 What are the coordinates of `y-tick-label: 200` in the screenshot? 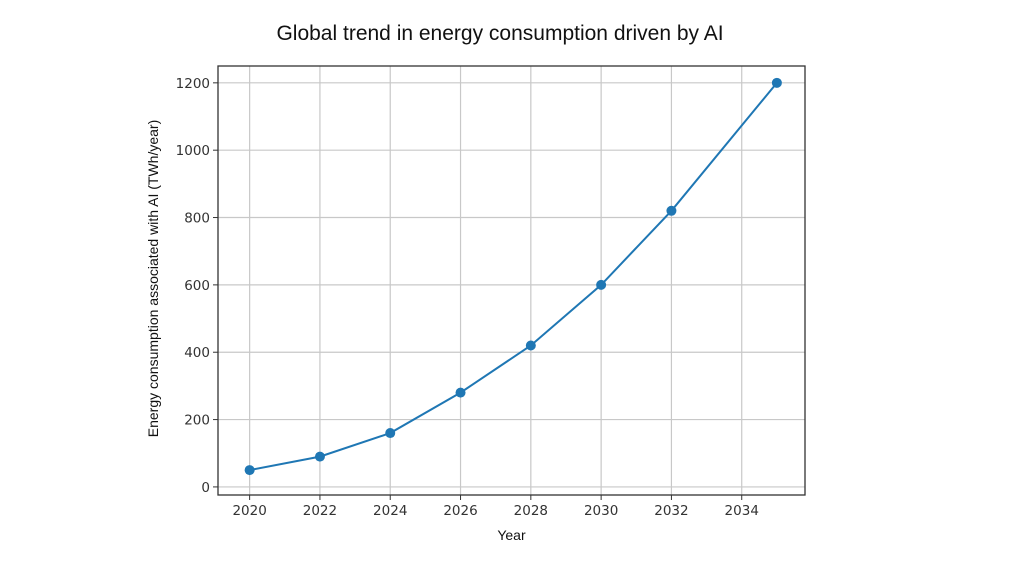 It's located at (197, 421).